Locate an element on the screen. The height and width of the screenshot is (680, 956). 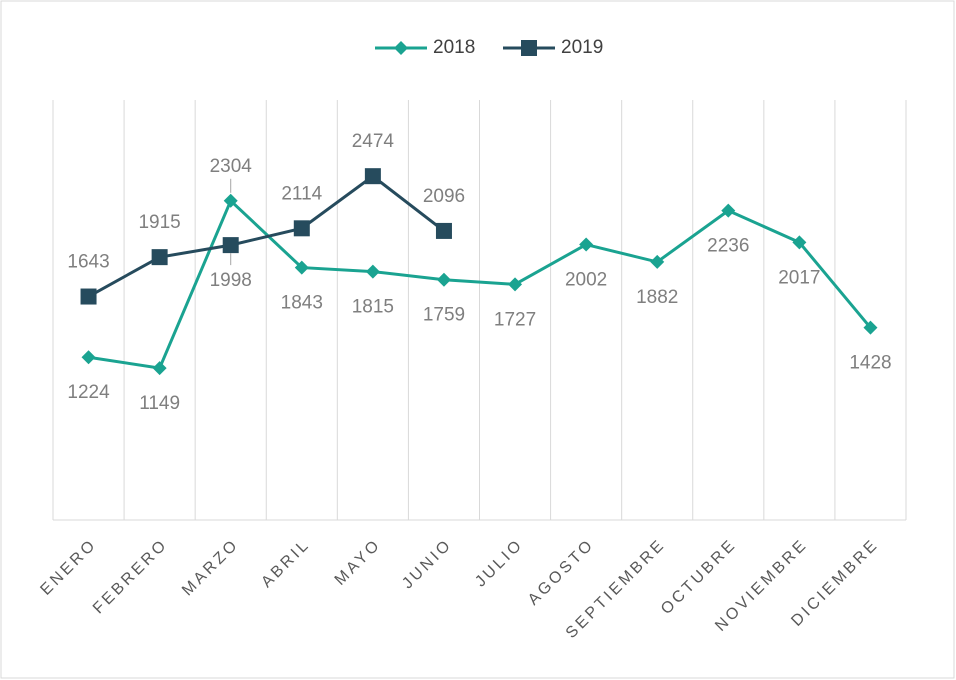
data-label: 1915 is located at coordinates (159, 222).